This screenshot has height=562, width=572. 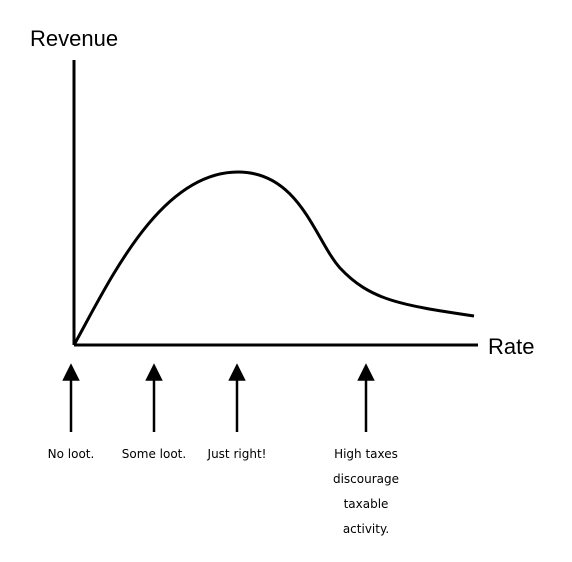 I want to click on annotation-line: Just right!, so click(x=237, y=454).